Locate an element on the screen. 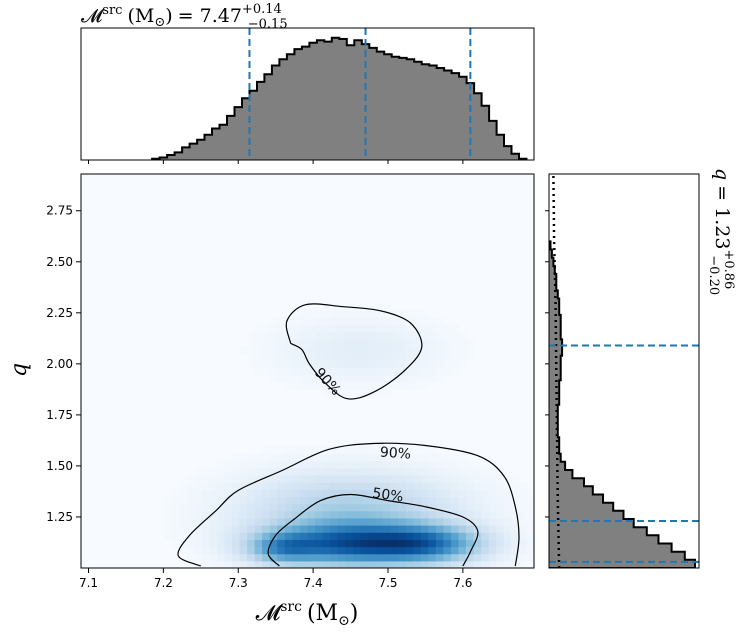 The image size is (748, 636). top-title-unit-close: ) is located at coordinates (168, 16).